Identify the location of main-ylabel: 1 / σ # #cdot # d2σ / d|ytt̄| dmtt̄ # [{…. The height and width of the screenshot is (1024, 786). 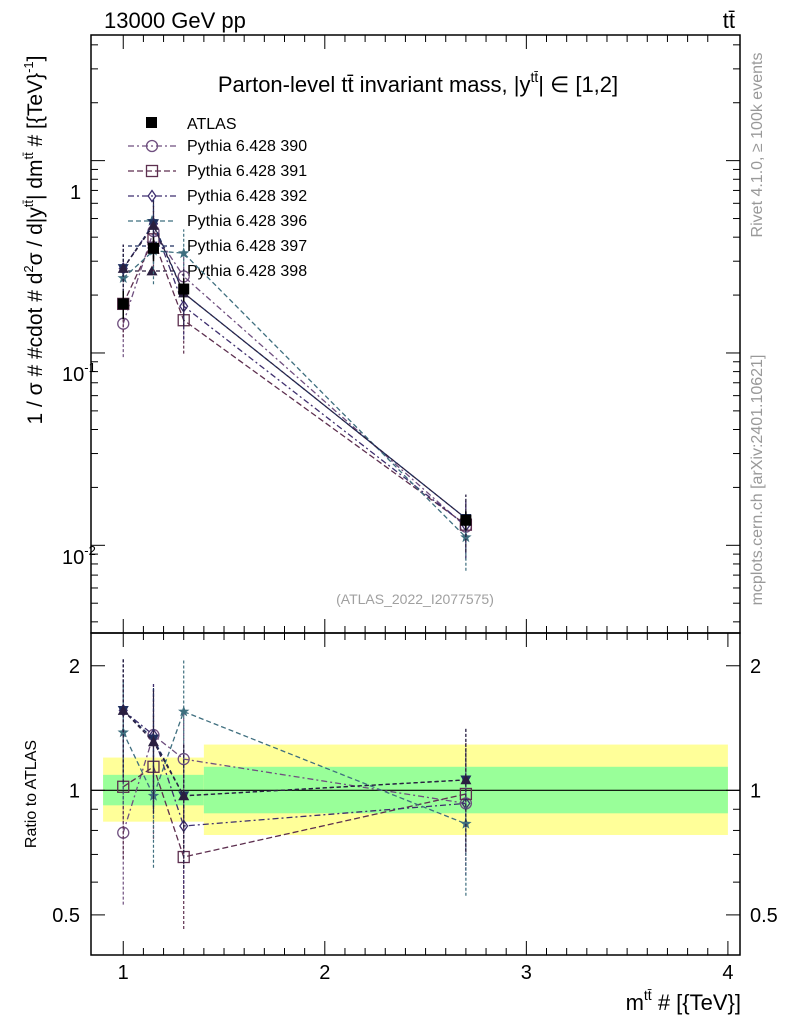
(34, 240).